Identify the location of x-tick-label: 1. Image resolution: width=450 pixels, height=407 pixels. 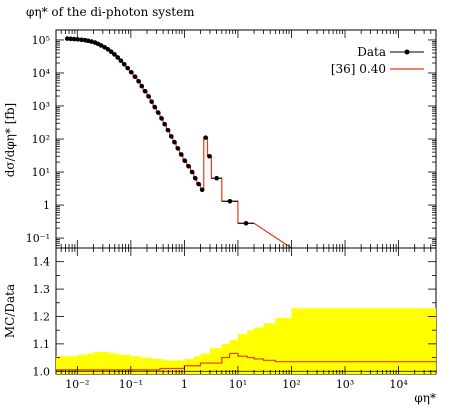
(184, 384).